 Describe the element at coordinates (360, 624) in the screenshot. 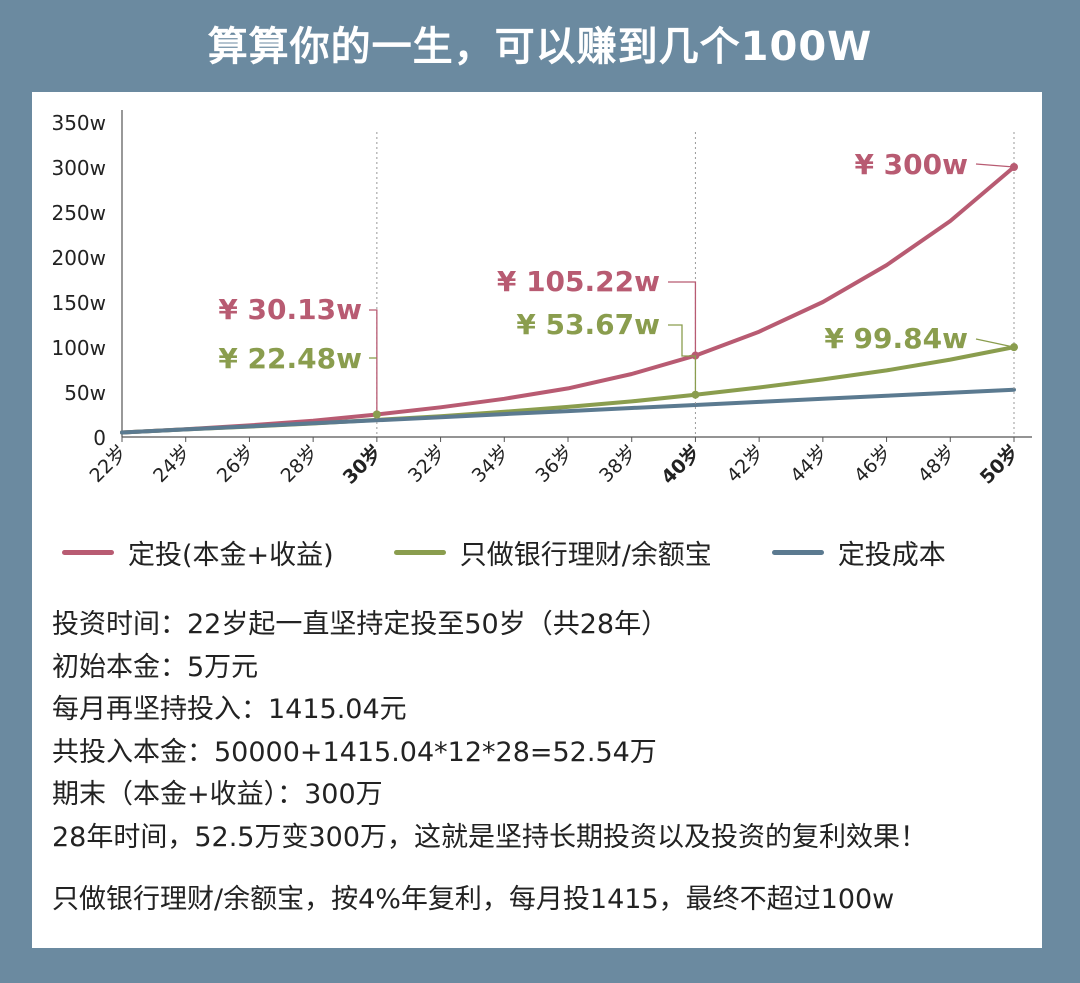

I see `note-line: 投资时间：22岁起一直坚持定投至50岁（共28年）` at that location.